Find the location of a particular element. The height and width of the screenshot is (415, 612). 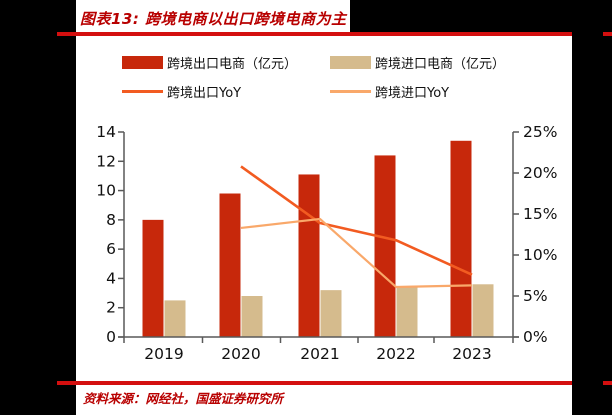

x-axis-label: 2020 is located at coordinates (240, 354).